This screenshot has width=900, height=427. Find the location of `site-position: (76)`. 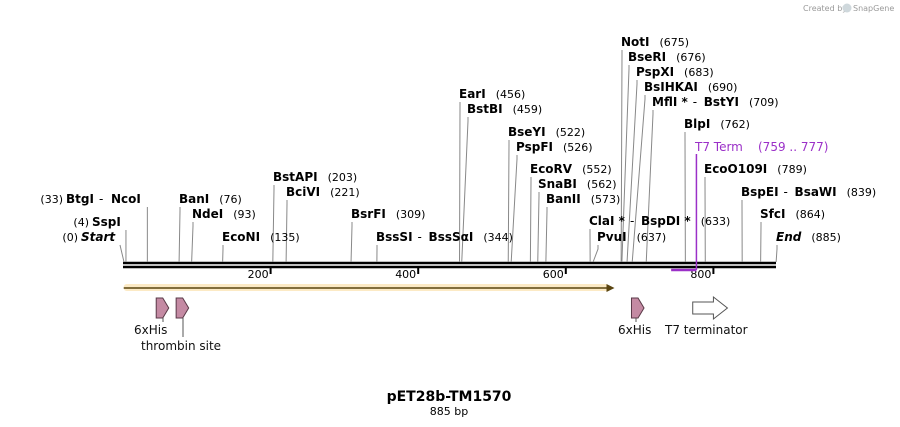

site-position: (76) is located at coordinates (230, 199).